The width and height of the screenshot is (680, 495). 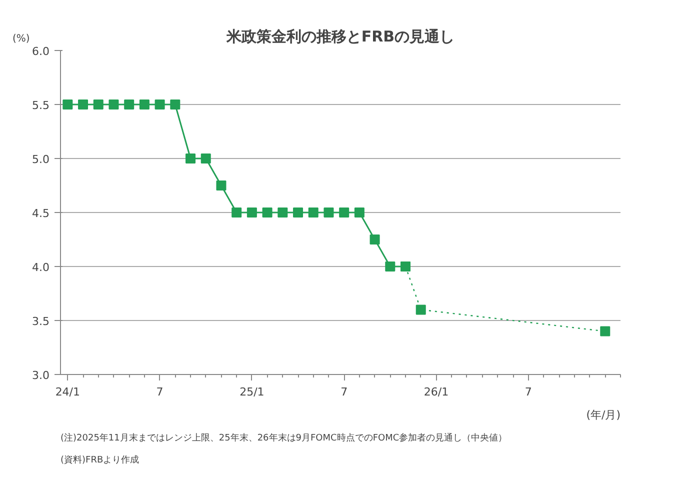 I want to click on y-tick-label: 3.0, so click(x=41, y=375).